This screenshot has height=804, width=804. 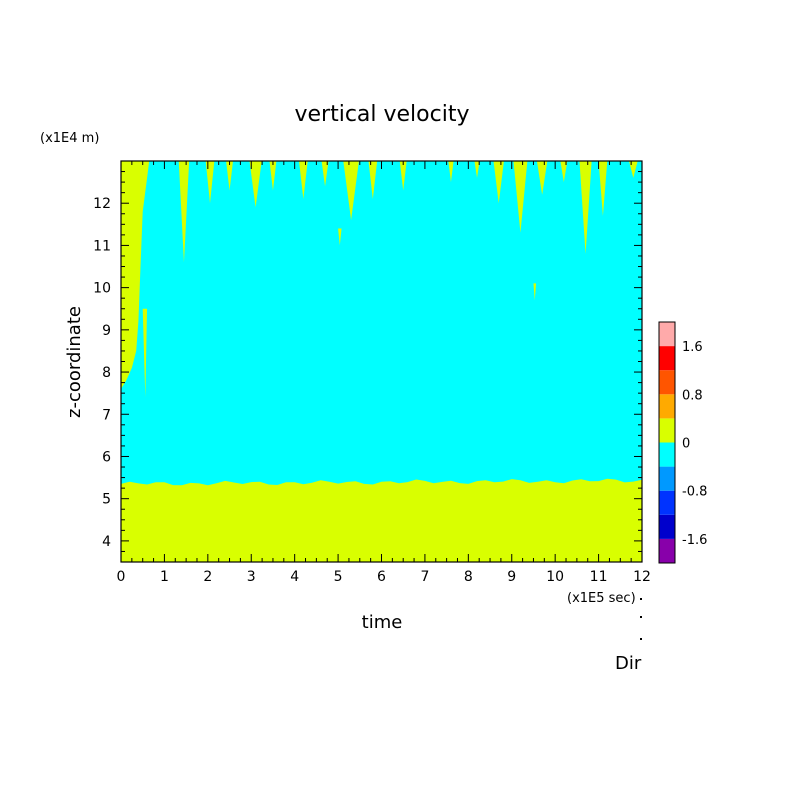 I want to click on x-tick-label: 5, so click(x=338, y=577).